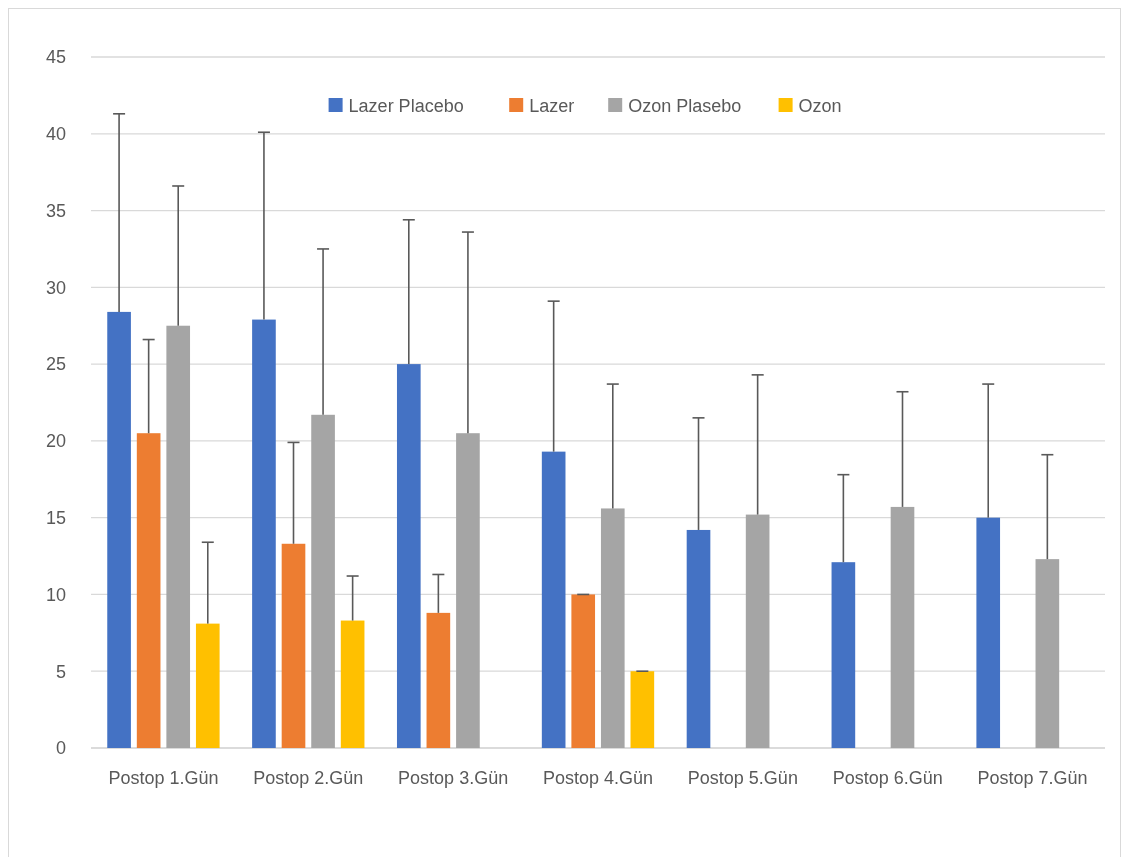 The width and height of the screenshot is (1128, 857). What do you see at coordinates (887, 778) in the screenshot?
I see `x-tick-label: Postop 6.Gün` at bounding box center [887, 778].